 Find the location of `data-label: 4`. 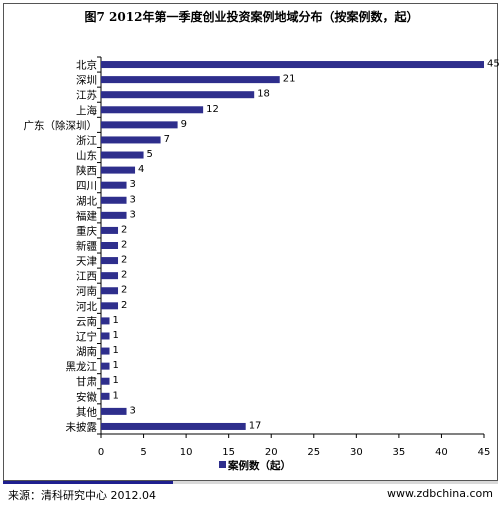

data-label: 4 is located at coordinates (141, 169).